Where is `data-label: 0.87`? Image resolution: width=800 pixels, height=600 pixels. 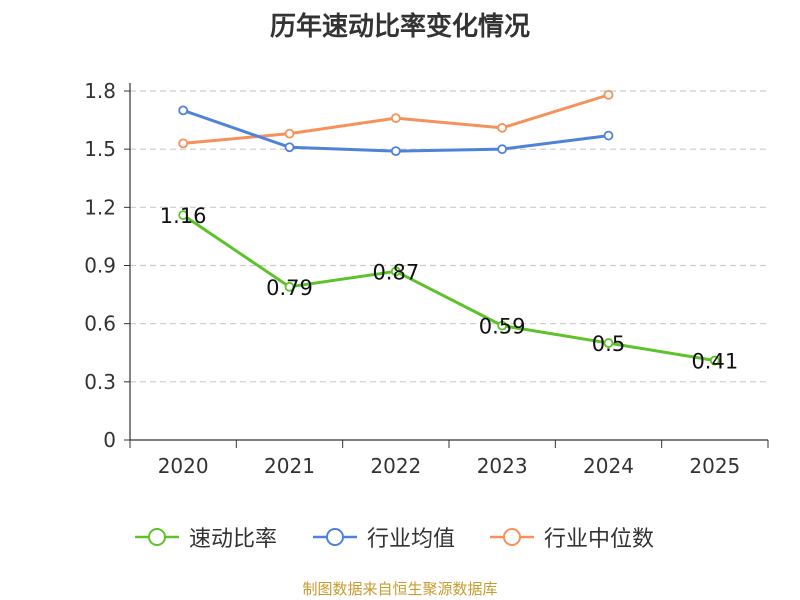
data-label: 0.87 is located at coordinates (395, 272).